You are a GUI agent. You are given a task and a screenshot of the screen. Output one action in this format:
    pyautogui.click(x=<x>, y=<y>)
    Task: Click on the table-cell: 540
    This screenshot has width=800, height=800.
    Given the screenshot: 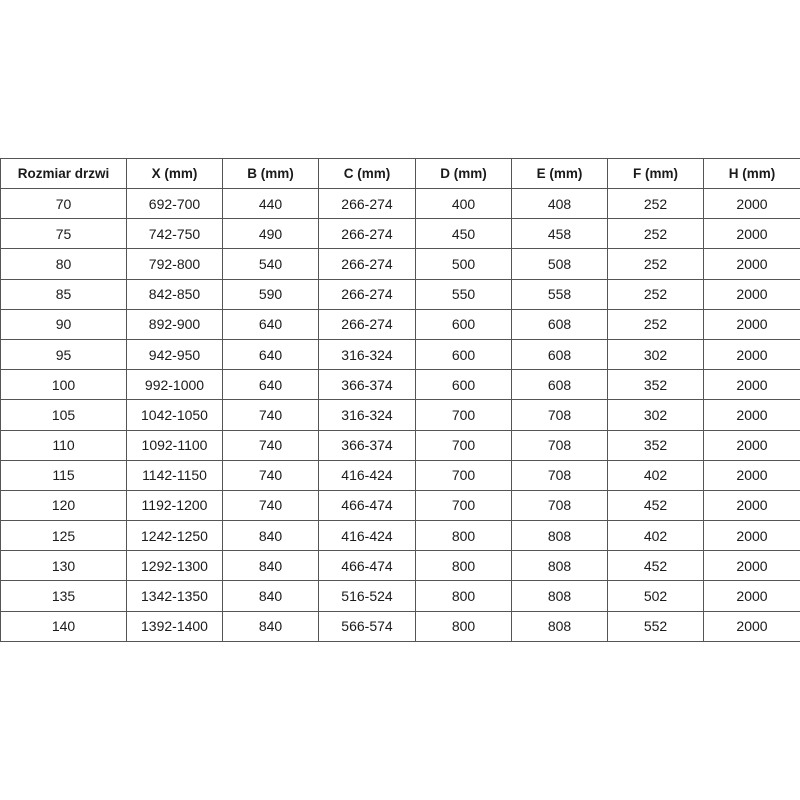 What is the action you would take?
    pyautogui.click(x=270, y=264)
    